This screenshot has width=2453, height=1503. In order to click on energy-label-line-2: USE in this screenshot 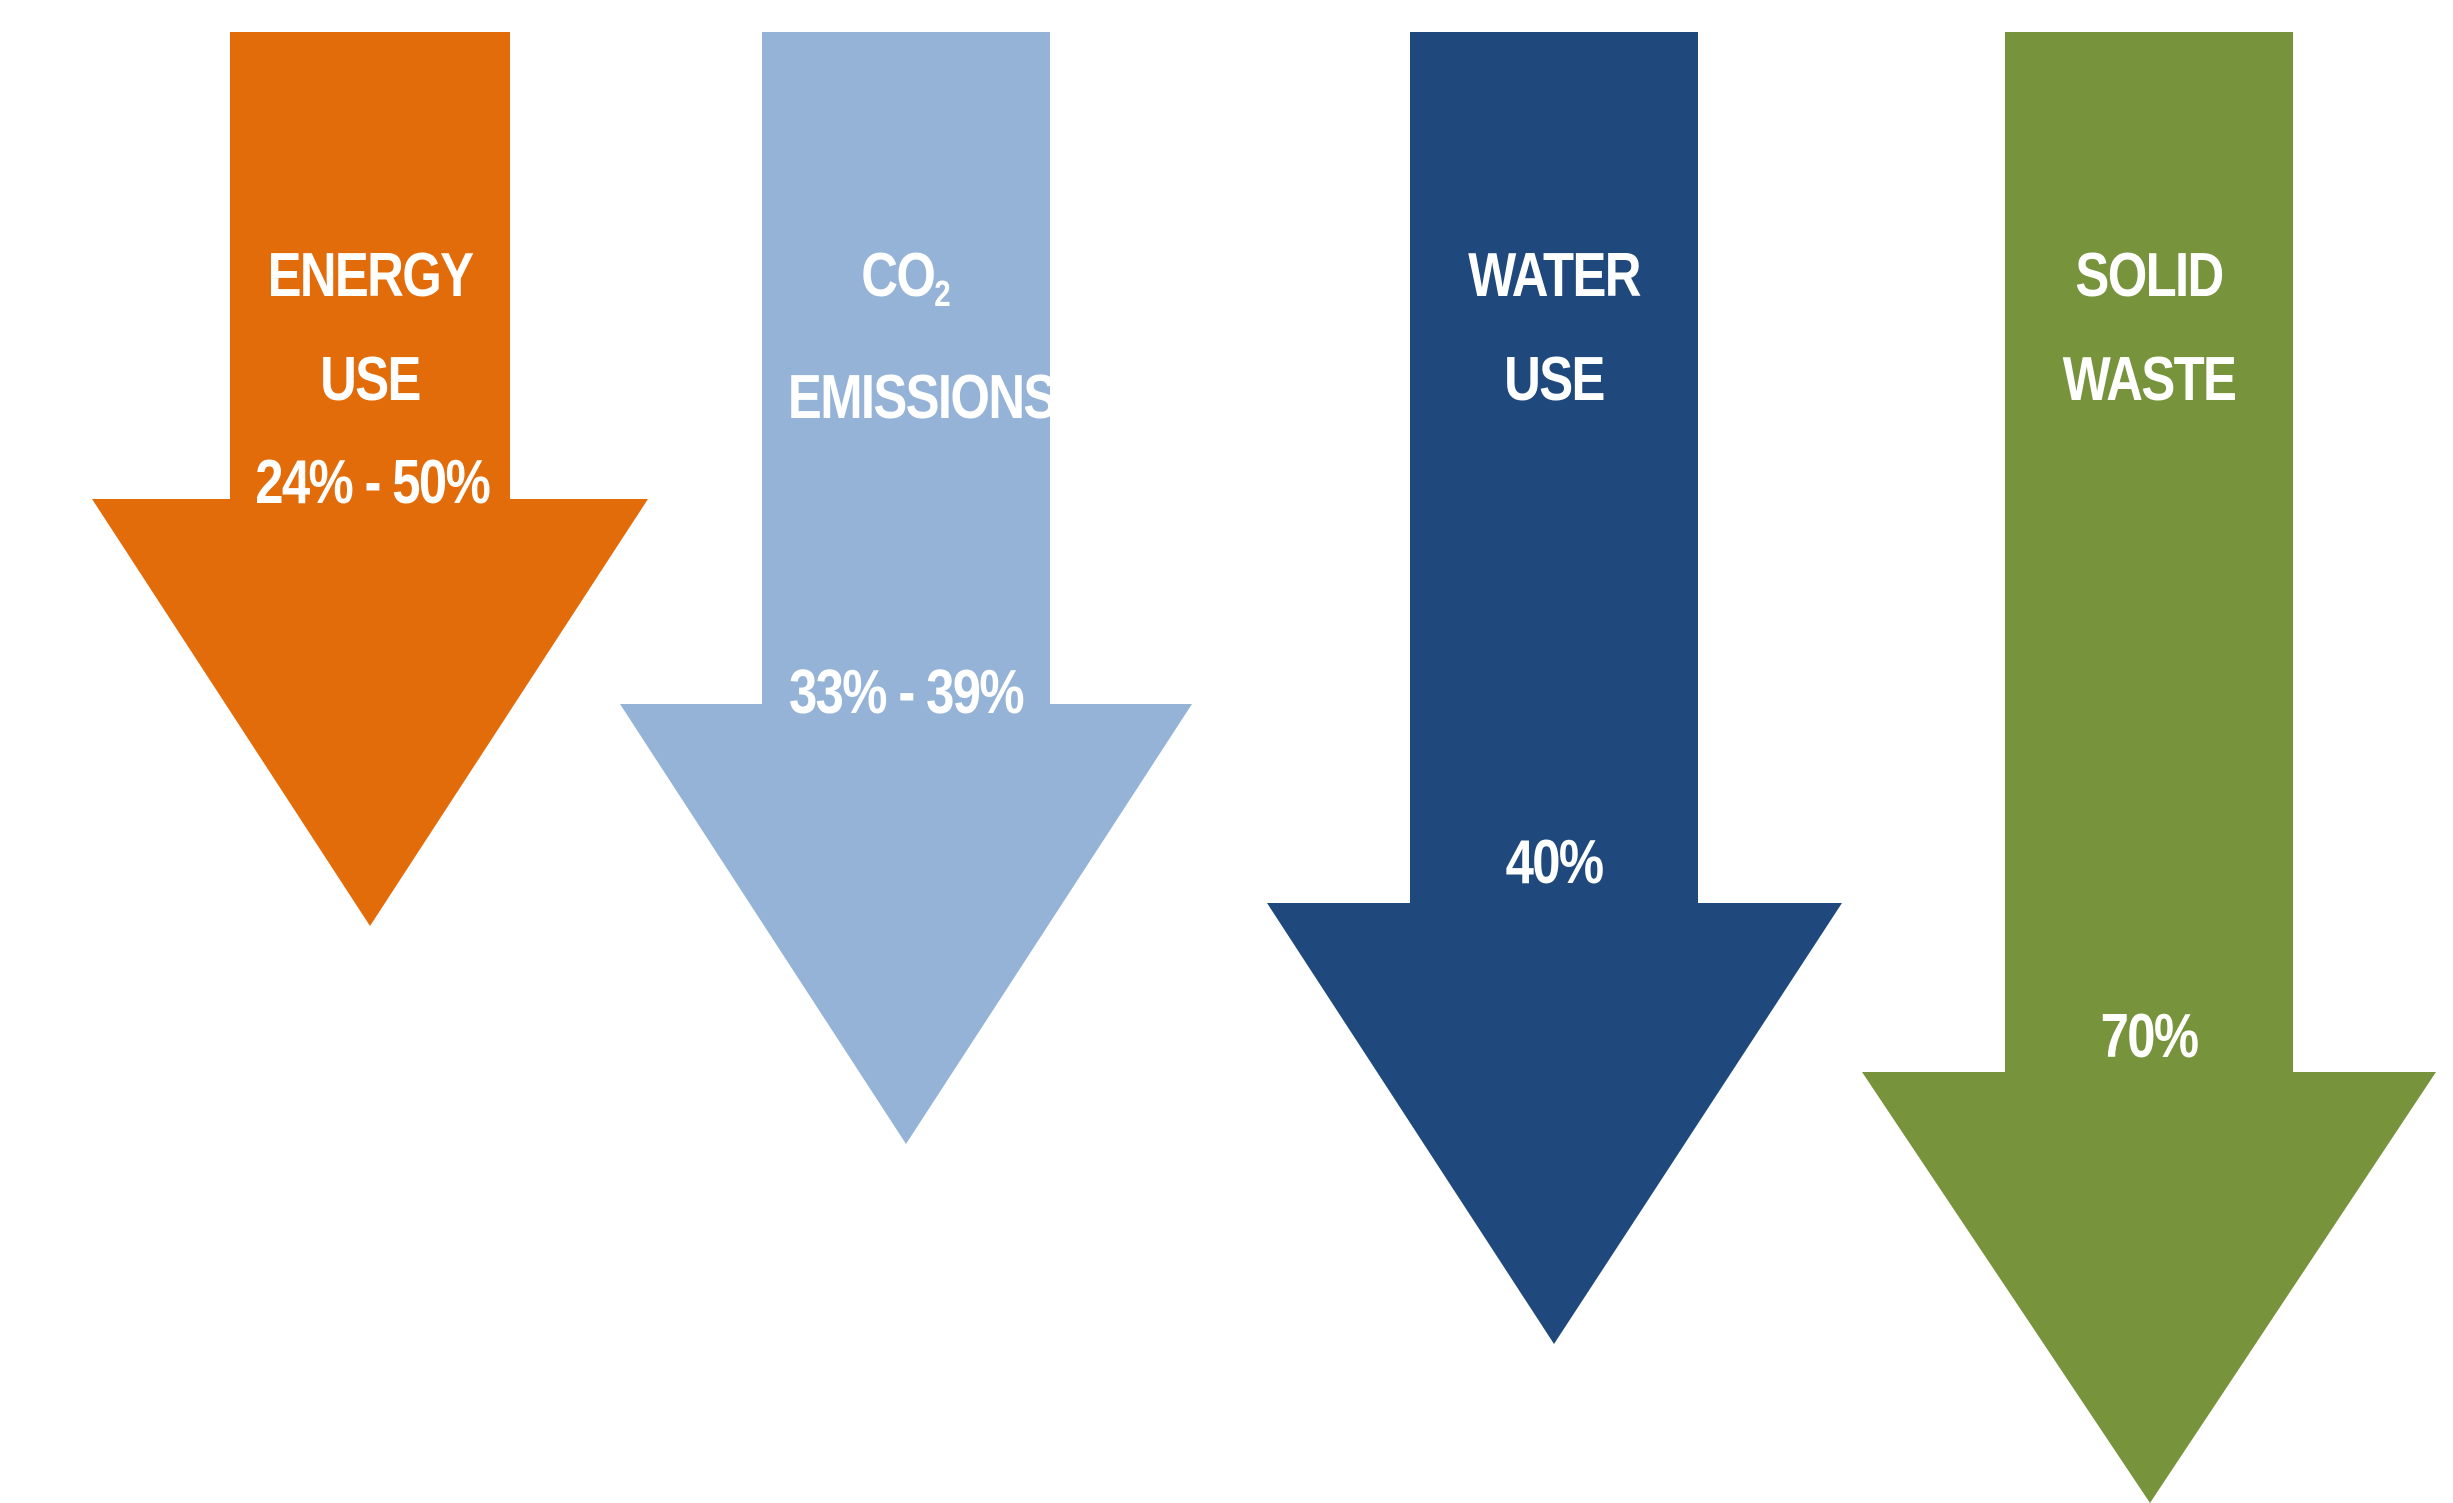, I will do `click(370, 379)`.